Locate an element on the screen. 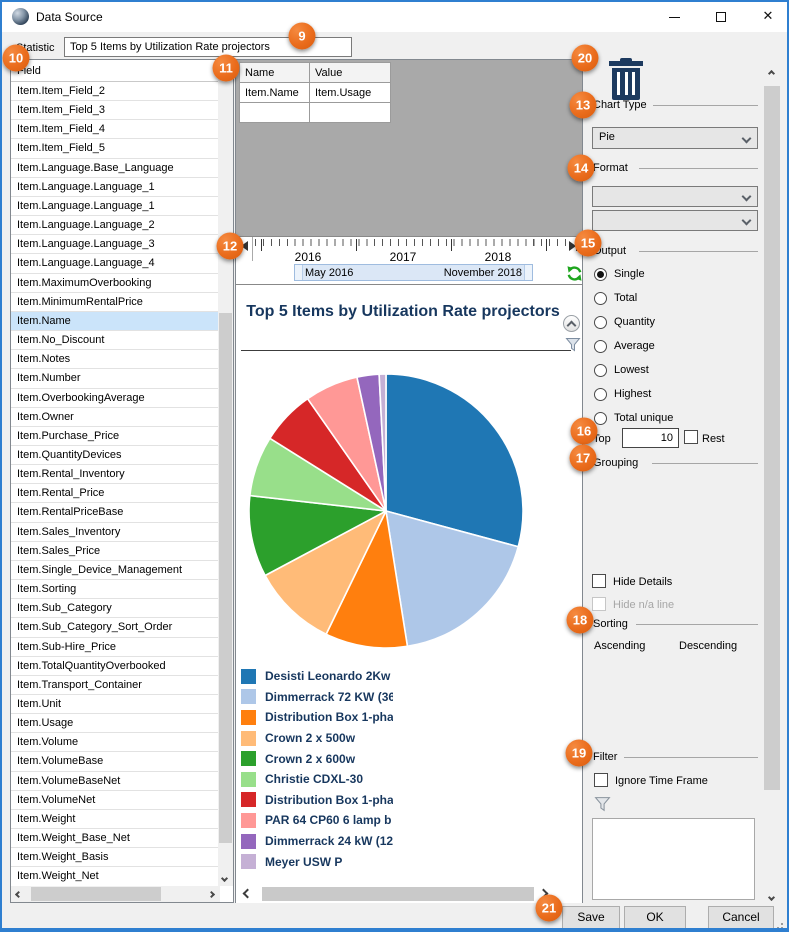 Image resolution: width=789 pixels, height=932 pixels. field-list-item: Item.RentalPriceBase is located at coordinates (114, 513).